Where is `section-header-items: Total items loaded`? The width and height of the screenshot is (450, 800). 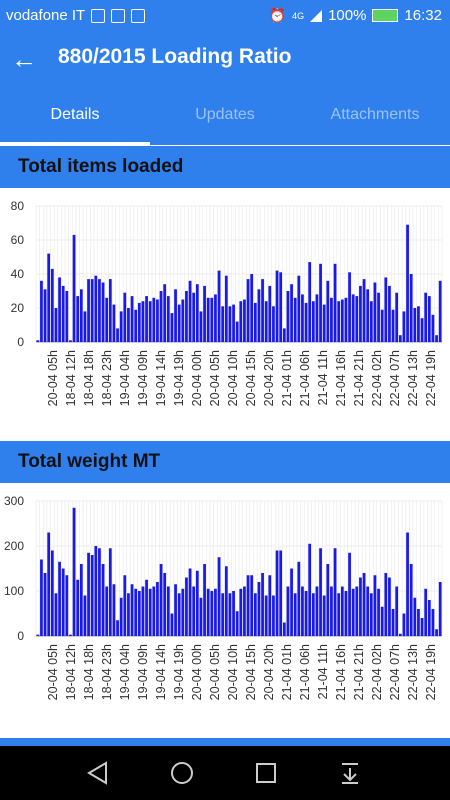
section-header-items: Total items loaded is located at coordinates (225, 167).